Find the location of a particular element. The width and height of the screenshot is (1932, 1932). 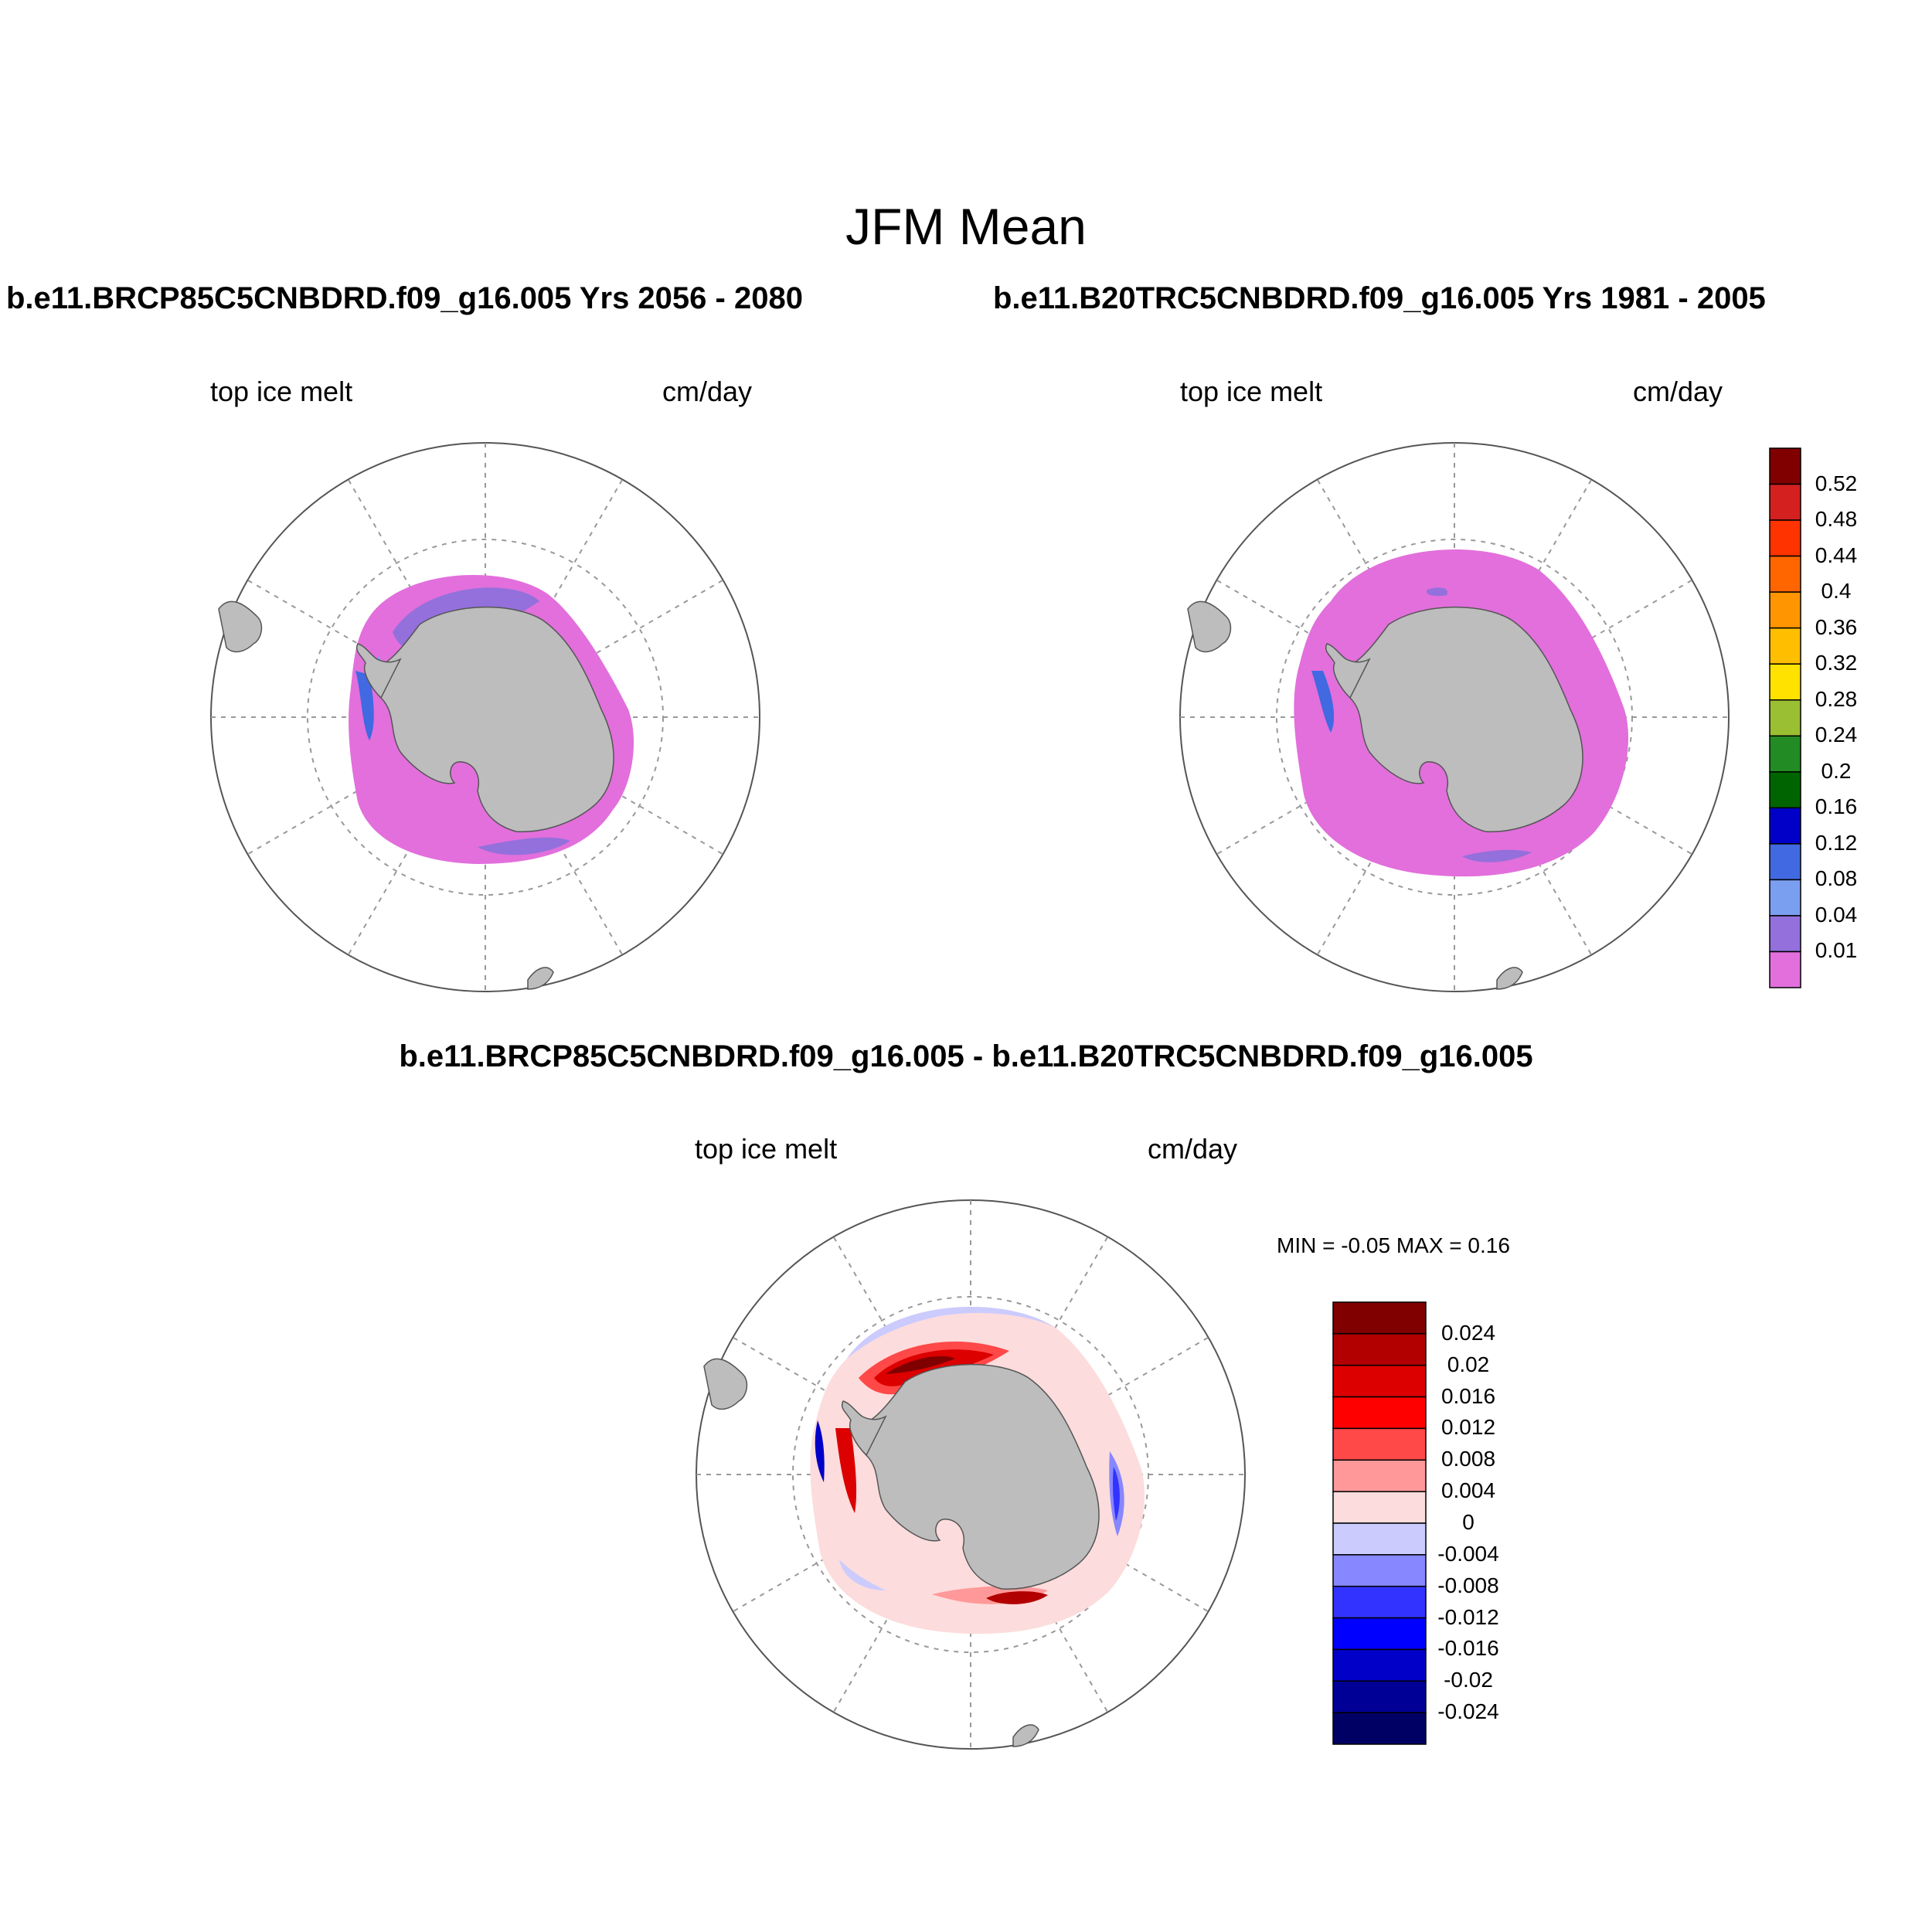

colorbar-absolute-label: 0.16 is located at coordinates (1837, 807).